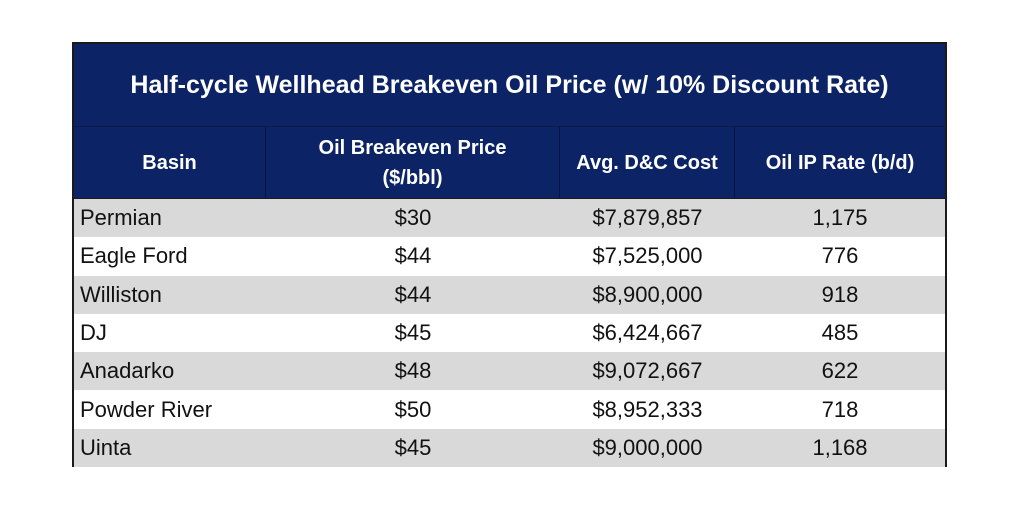  Describe the element at coordinates (647, 256) in the screenshot. I see `cell-dc-cost: $7,525,000` at that location.